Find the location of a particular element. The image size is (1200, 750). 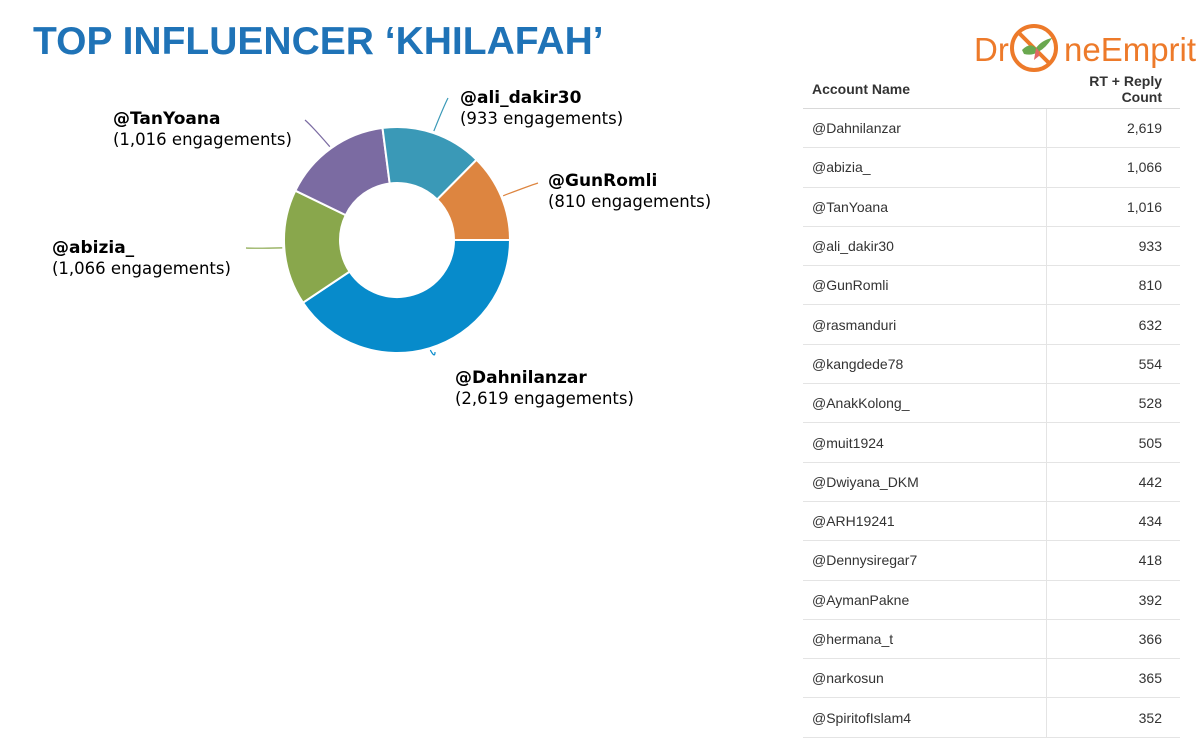

account-name-cell: @GunRomli is located at coordinates (925, 285).